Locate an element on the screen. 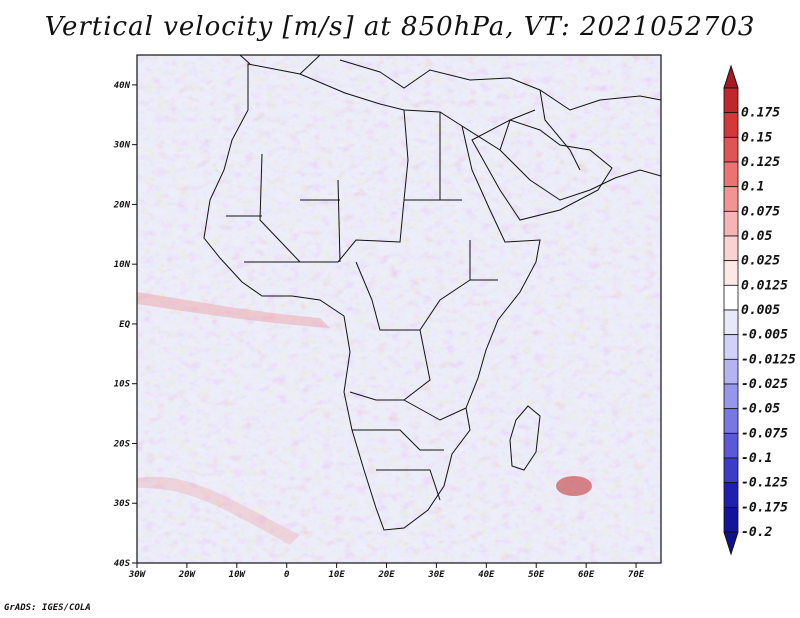 The height and width of the screenshot is (618, 800). lon-tick-label: 50E is located at coordinates (536, 575).